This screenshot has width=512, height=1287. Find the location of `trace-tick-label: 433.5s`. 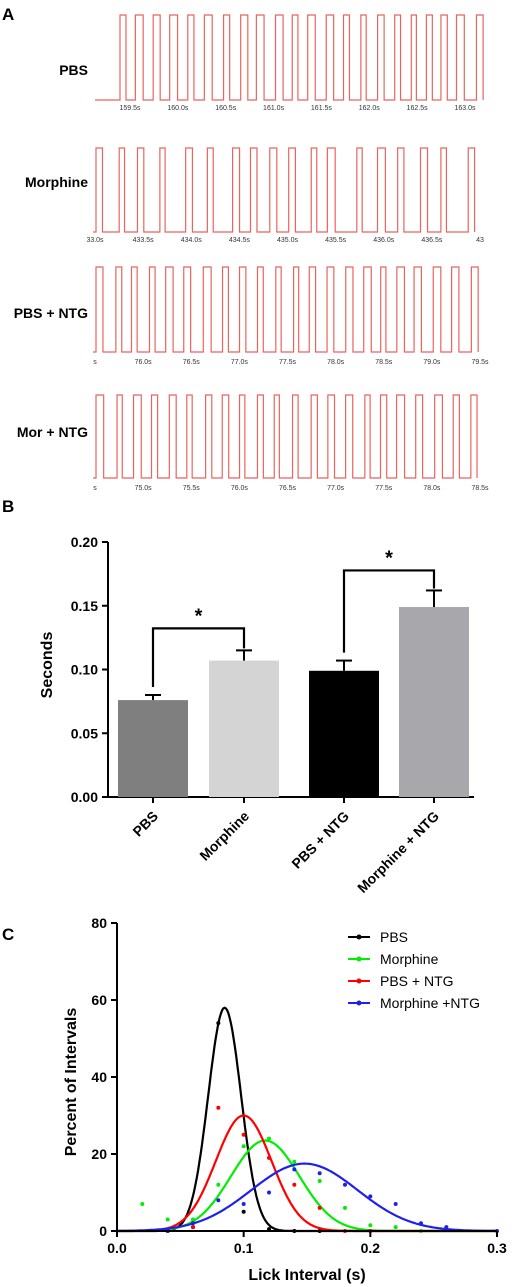

trace-tick-label: 433.5s is located at coordinates (144, 240).